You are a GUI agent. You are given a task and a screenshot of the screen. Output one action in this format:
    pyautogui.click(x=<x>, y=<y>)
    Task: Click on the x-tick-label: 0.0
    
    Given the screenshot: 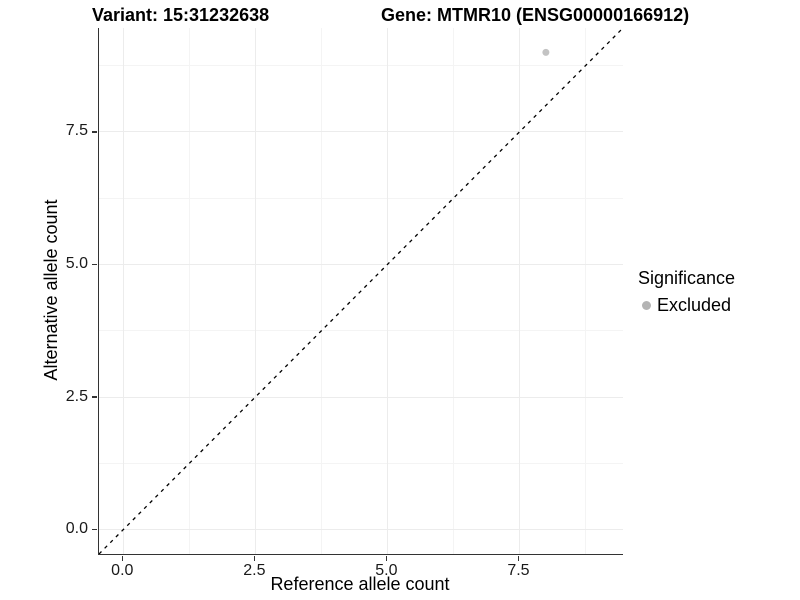 What is the action you would take?
    pyautogui.click(x=122, y=570)
    